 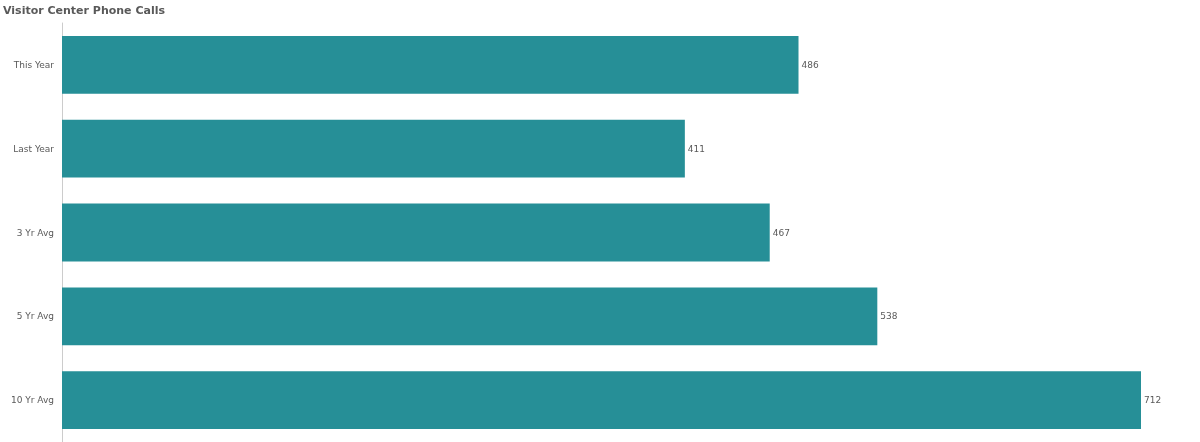 What do you see at coordinates (35, 232) in the screenshot?
I see `y-tick-label: 3 Yr Avg` at bounding box center [35, 232].